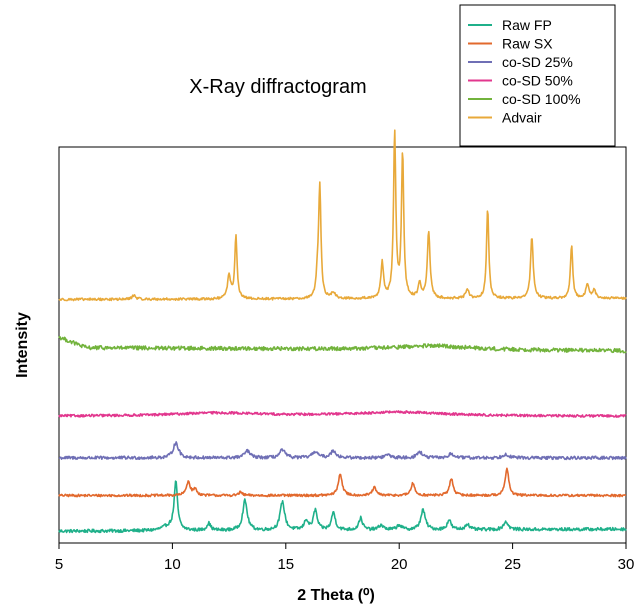 The width and height of the screenshot is (636, 610). What do you see at coordinates (345, 558) in the screenshot?
I see `x-axis-ticks: 5 10 15 20 25 30` at bounding box center [345, 558].